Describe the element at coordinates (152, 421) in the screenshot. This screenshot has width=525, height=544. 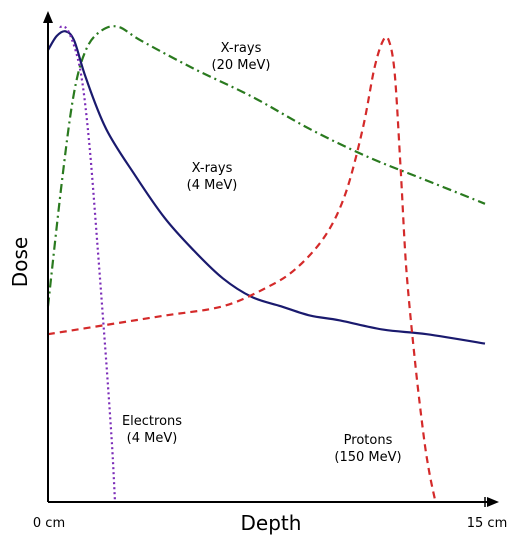
I see `series-label-line: Electrons` at that location.